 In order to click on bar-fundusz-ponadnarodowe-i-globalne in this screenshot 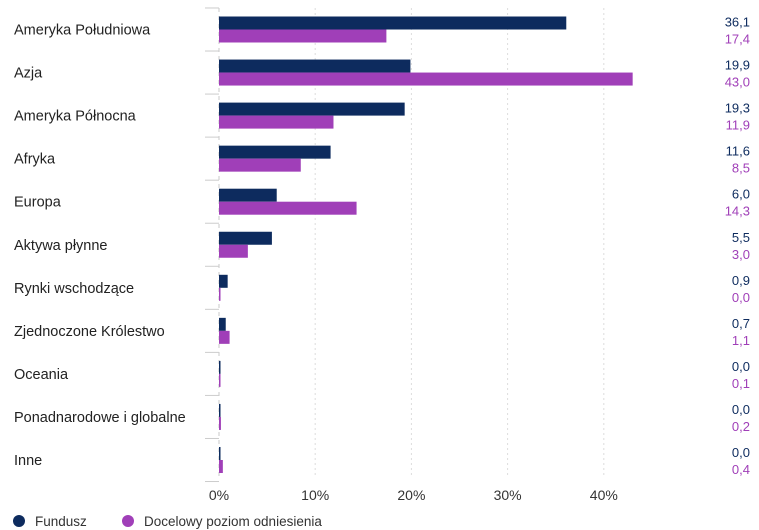, I will do `click(220, 410)`.